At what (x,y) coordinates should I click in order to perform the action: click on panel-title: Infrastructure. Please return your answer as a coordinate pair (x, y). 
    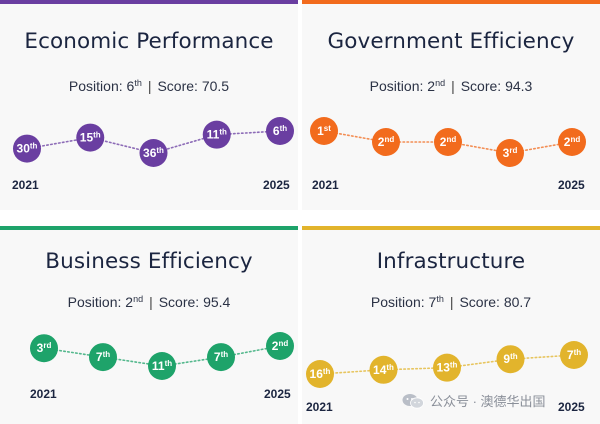
    Looking at the image, I should click on (451, 261).